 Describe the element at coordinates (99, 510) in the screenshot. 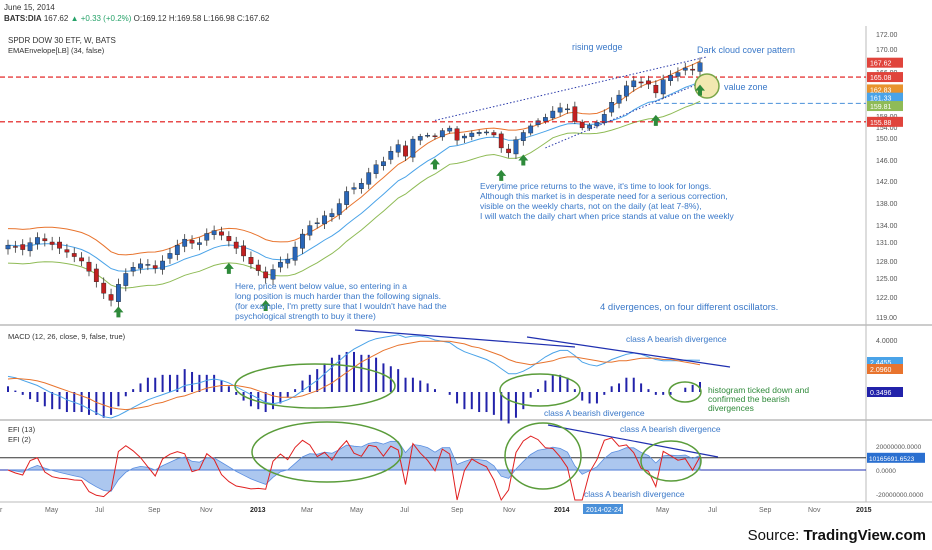

I see `time-tick-label: Jul` at that location.